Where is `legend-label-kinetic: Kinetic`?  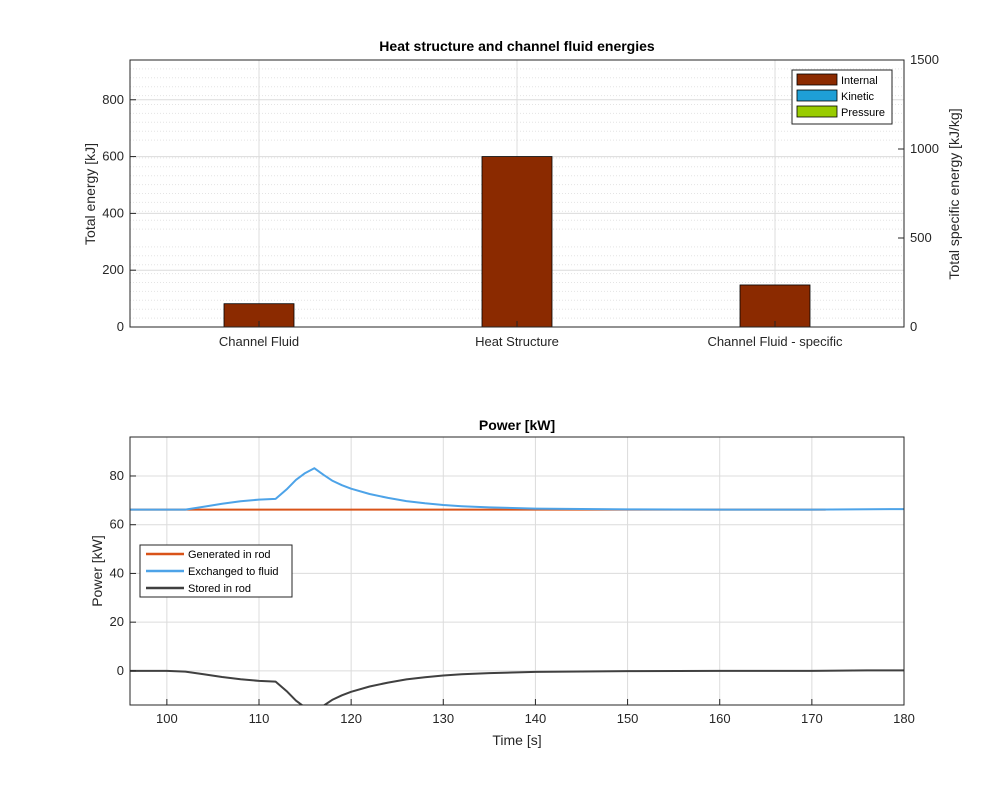
legend-label-kinetic: Kinetic is located at coordinates (858, 97).